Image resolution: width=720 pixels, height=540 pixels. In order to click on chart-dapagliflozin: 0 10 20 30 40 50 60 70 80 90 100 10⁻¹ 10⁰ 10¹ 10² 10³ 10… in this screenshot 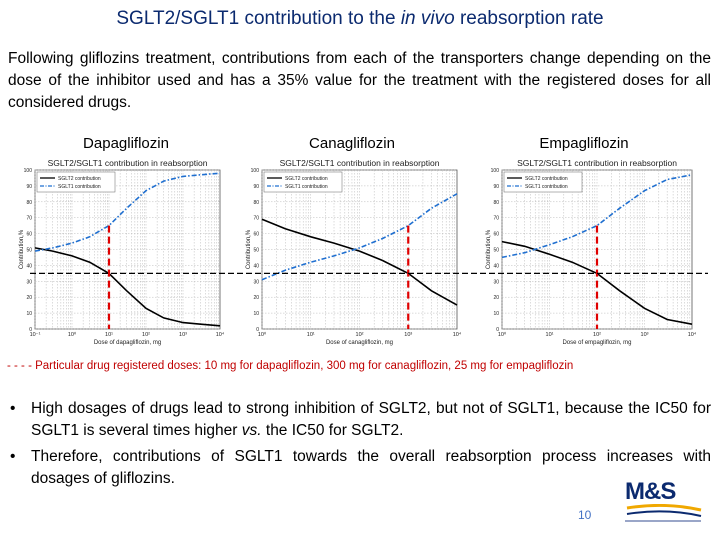, I will do `click(122, 252)`.